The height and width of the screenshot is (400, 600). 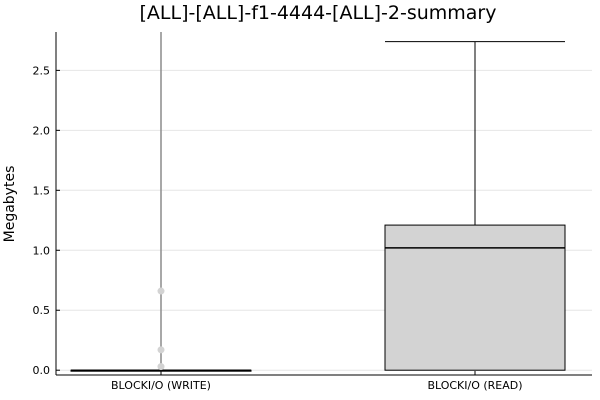 What do you see at coordinates (42, 190) in the screenshot?
I see `y-tick-label: 1.5` at bounding box center [42, 190].